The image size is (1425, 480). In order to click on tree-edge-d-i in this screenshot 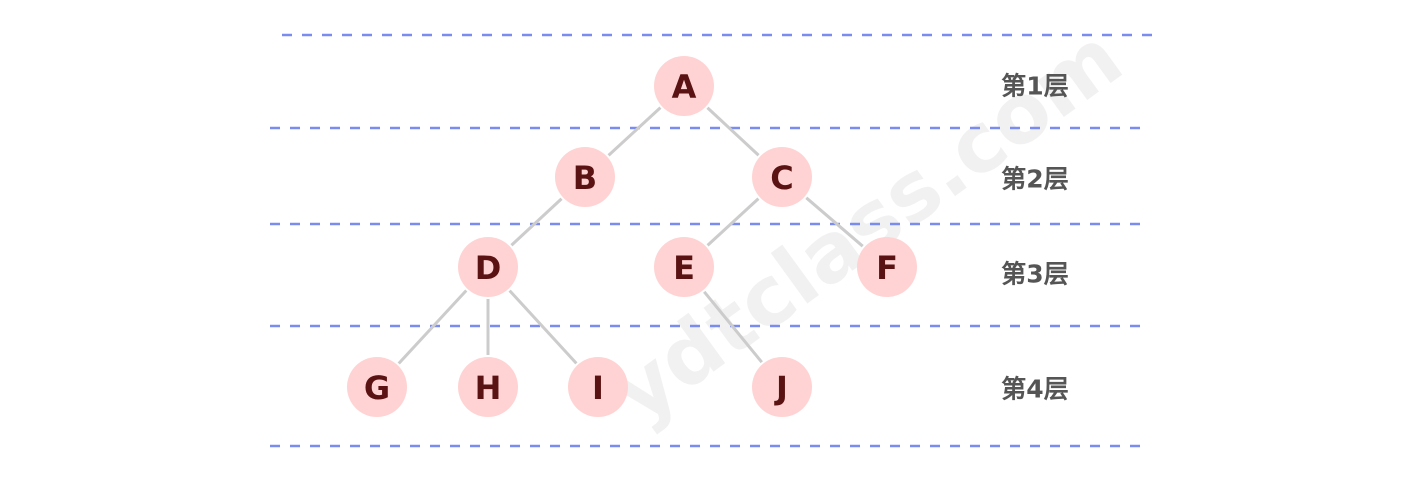, I will do `click(543, 327)`.